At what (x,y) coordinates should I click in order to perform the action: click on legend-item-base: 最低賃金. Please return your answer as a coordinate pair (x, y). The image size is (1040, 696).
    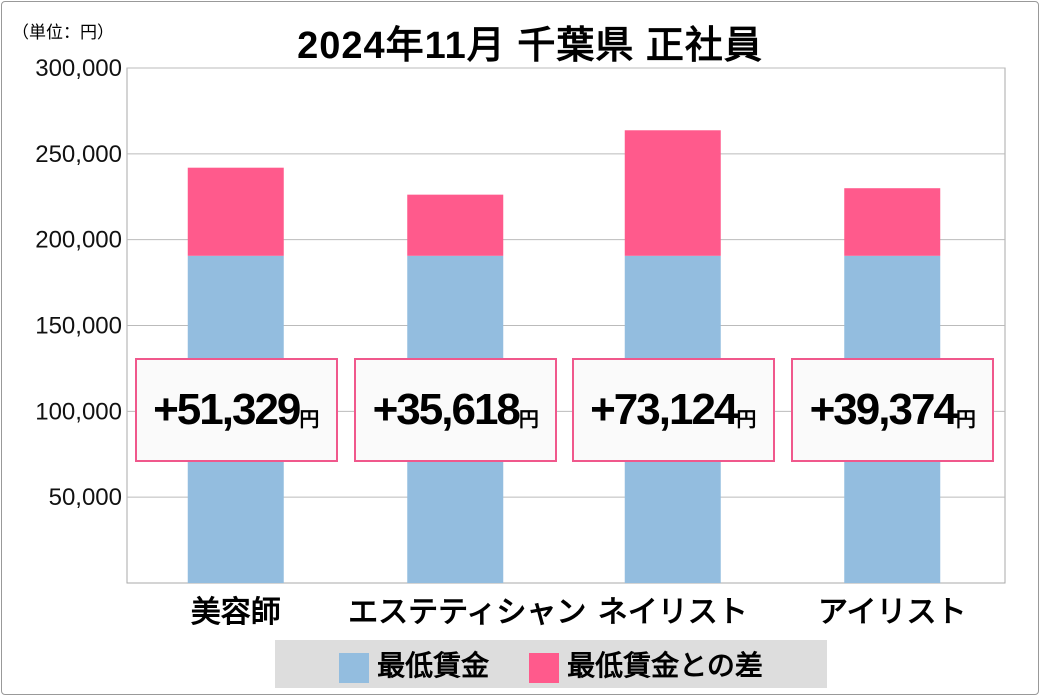
    Looking at the image, I should click on (414, 664).